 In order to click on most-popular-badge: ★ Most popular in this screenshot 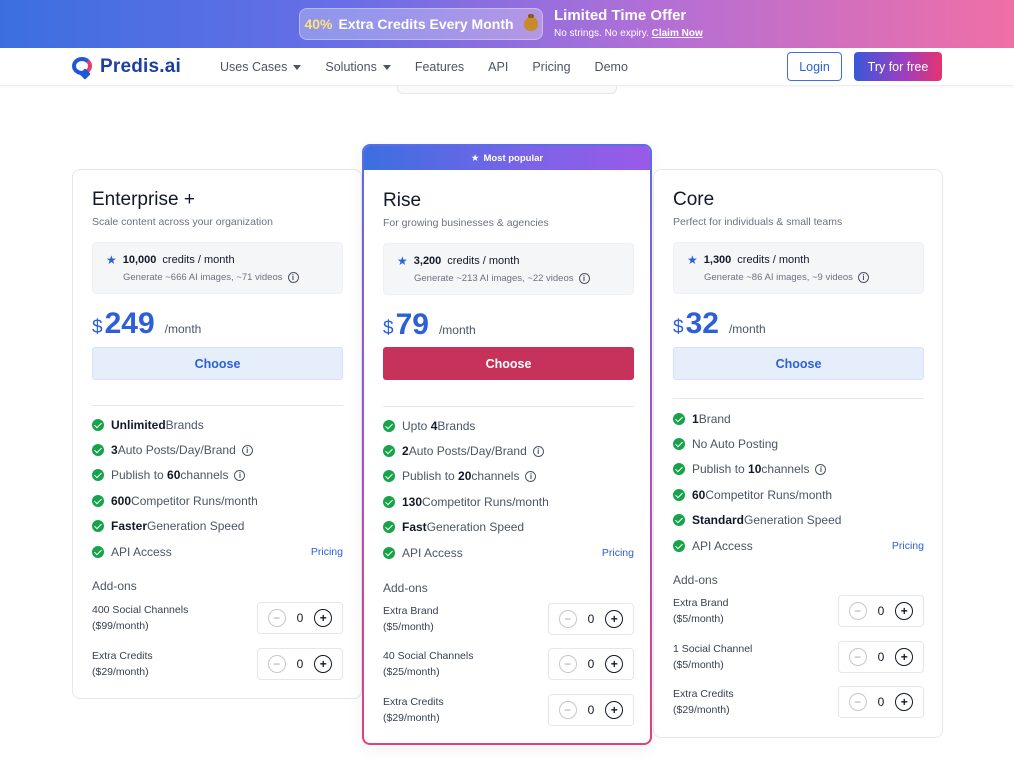, I will do `click(507, 158)`.